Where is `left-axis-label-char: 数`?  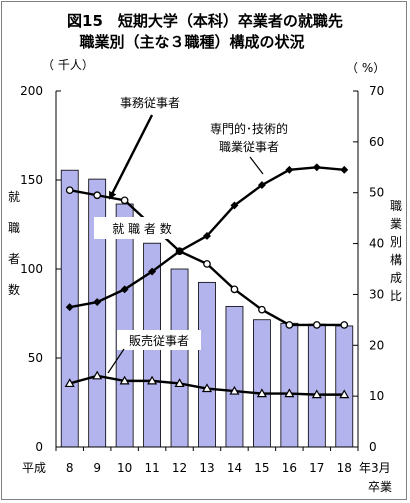
left-axis-label-char: 数 is located at coordinates (14, 289).